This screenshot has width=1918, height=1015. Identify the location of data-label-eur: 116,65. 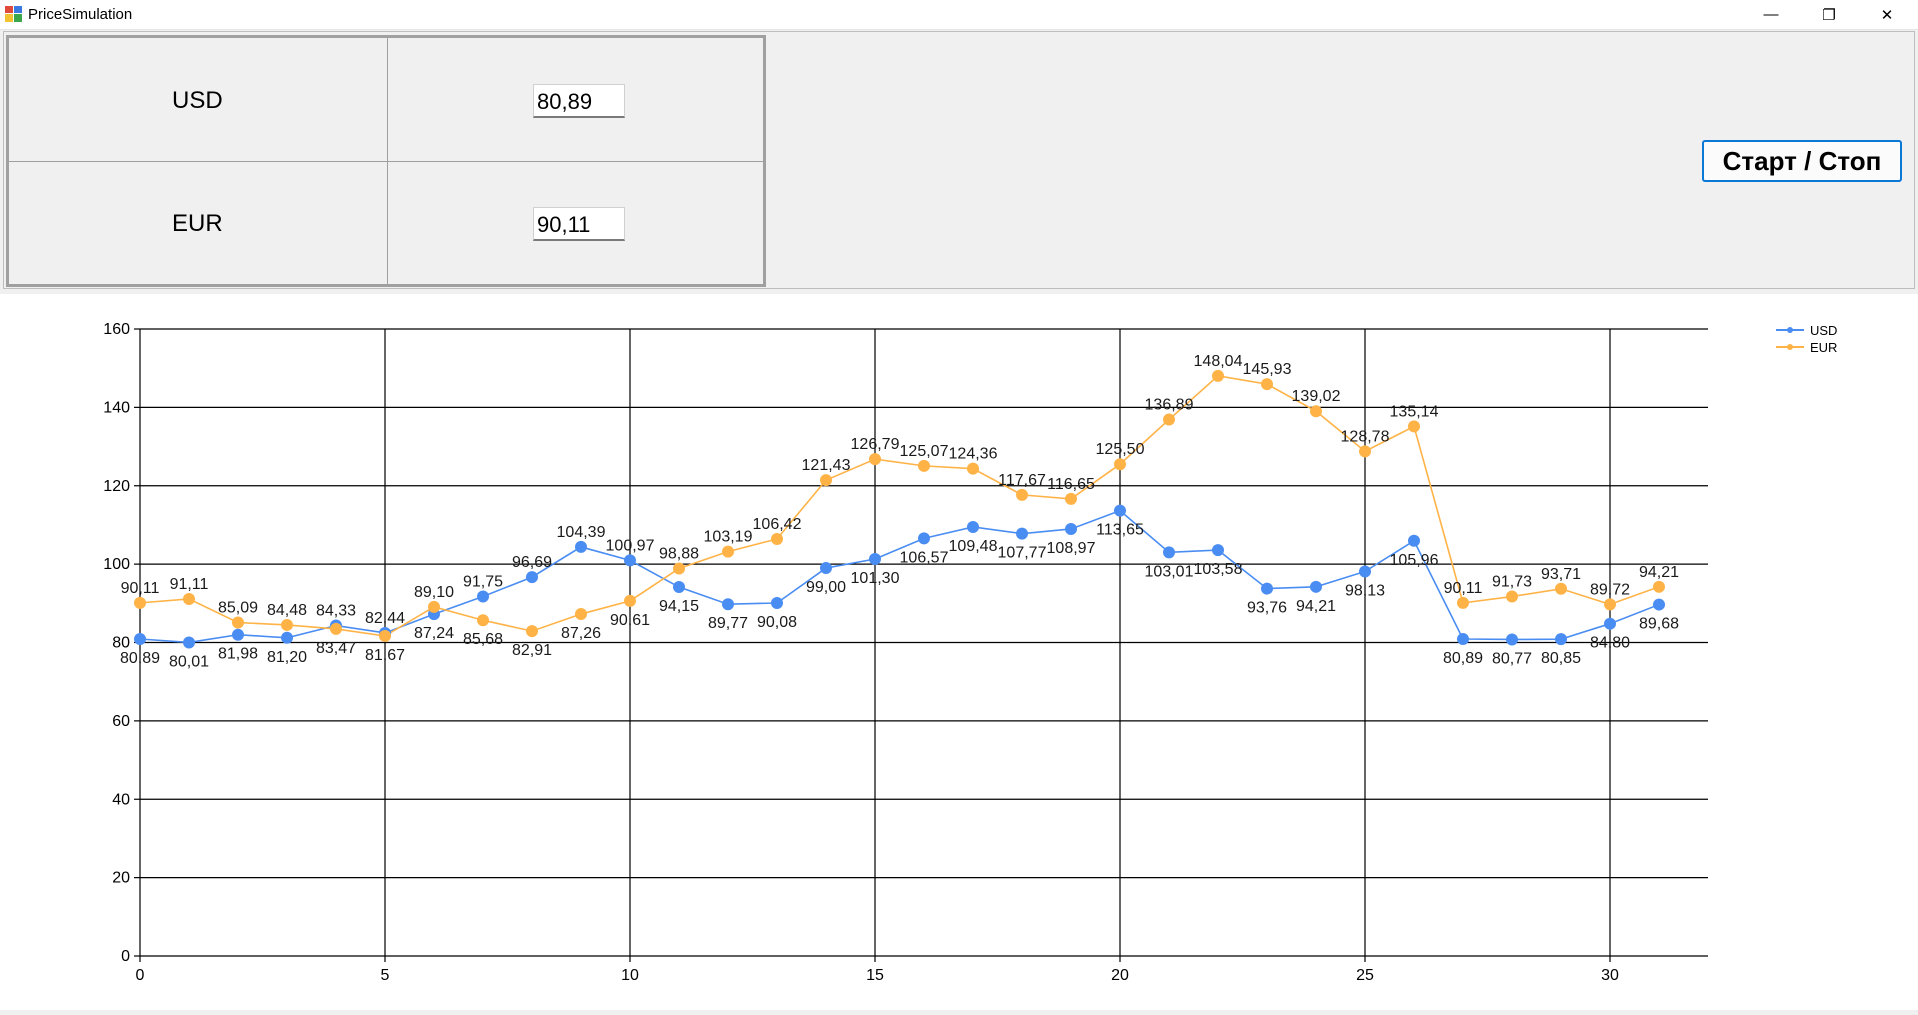
(1071, 484).